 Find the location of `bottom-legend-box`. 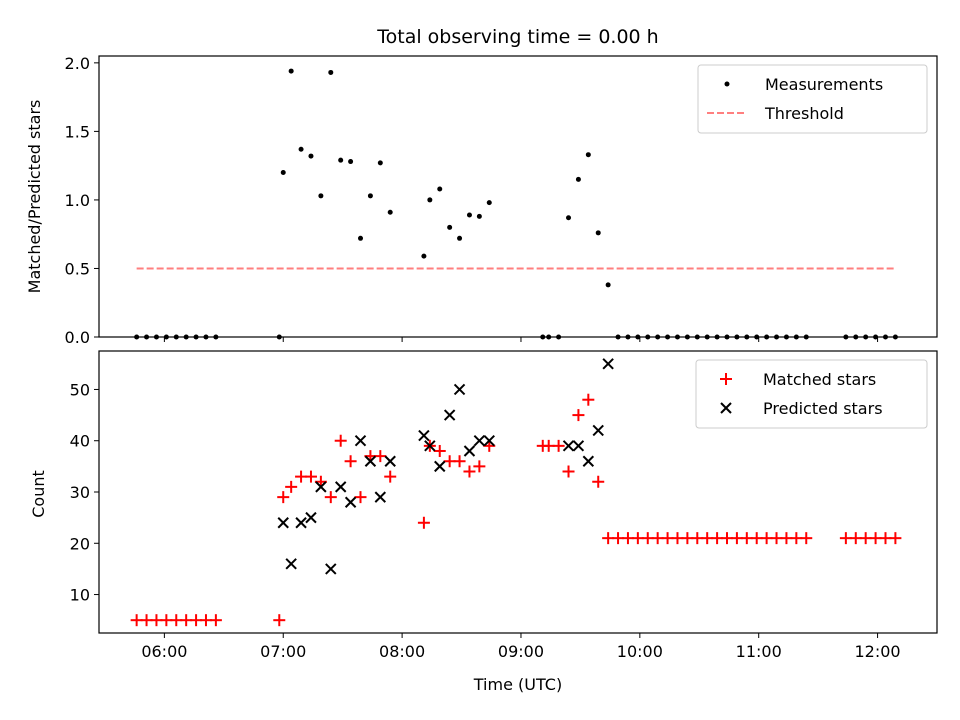

bottom-legend-box is located at coordinates (811, 394).